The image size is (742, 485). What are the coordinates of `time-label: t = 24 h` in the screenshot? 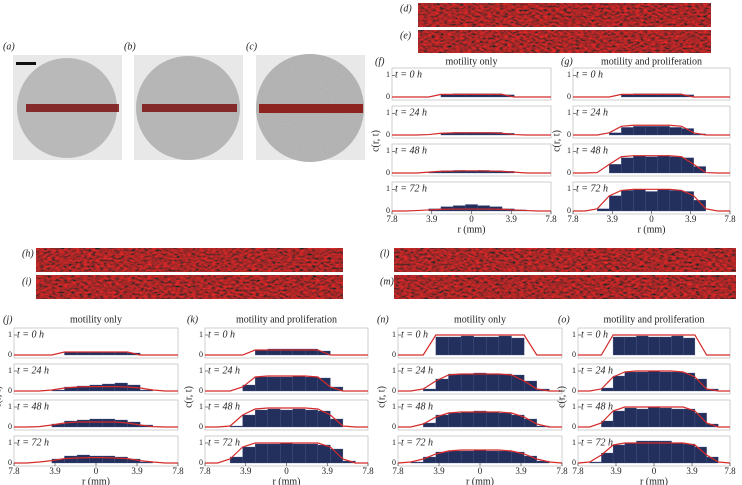 It's located at (224, 370).